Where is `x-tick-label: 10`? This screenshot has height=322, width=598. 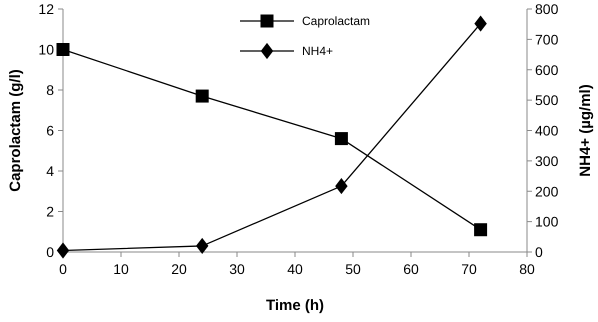 x-tick-label: 10 is located at coordinates (121, 269).